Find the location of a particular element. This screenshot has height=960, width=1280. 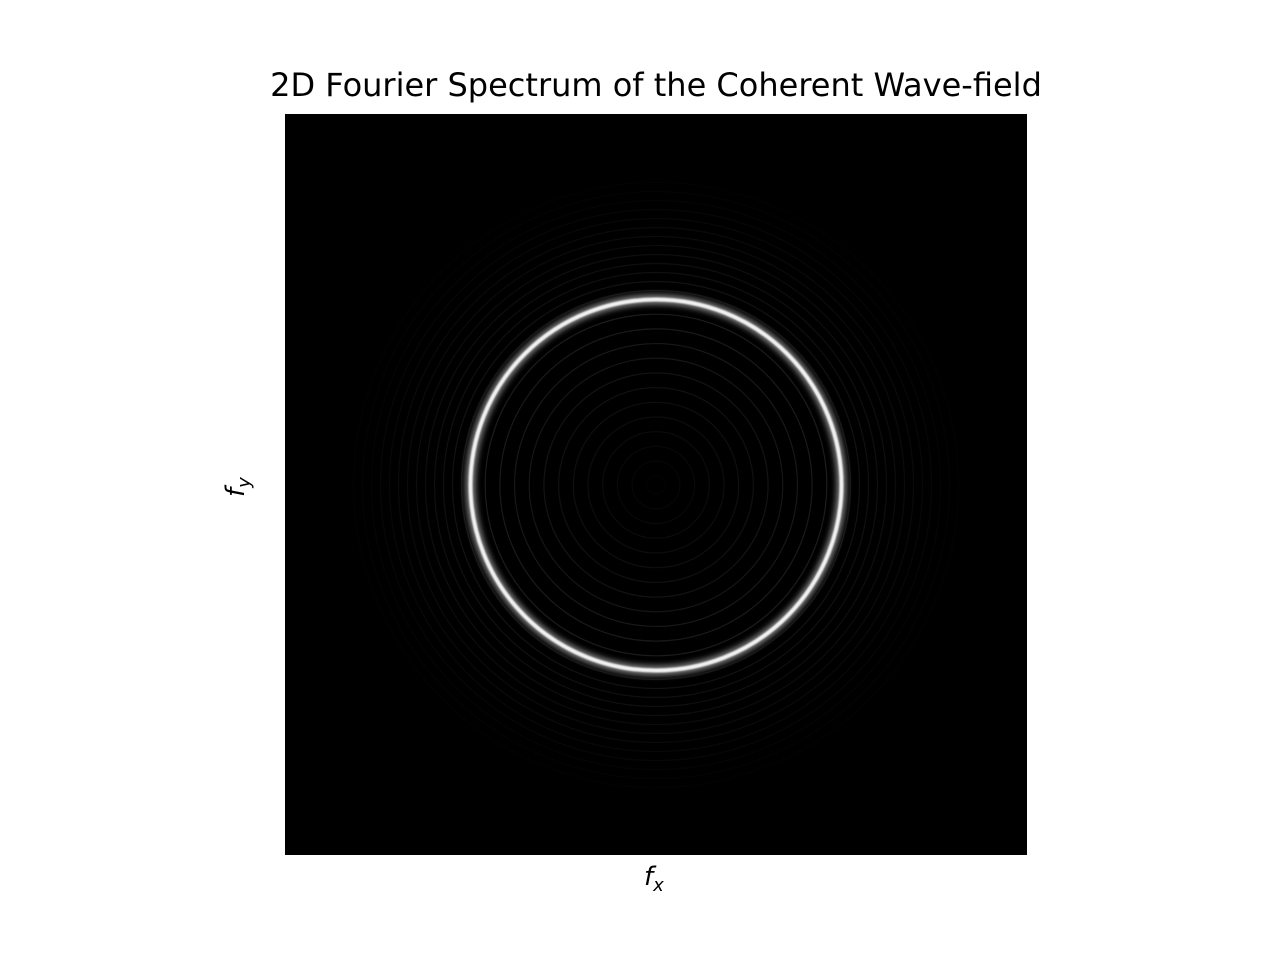

x-axis-label: fx is located at coordinates (654, 879).